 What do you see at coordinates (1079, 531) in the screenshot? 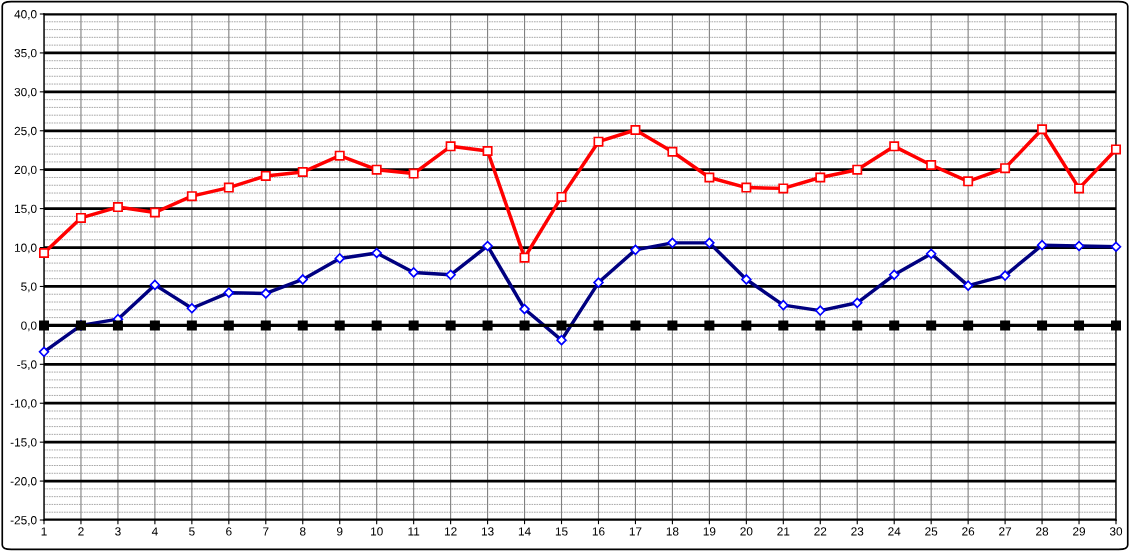
I see `x-tick-label: 29` at bounding box center [1079, 531].